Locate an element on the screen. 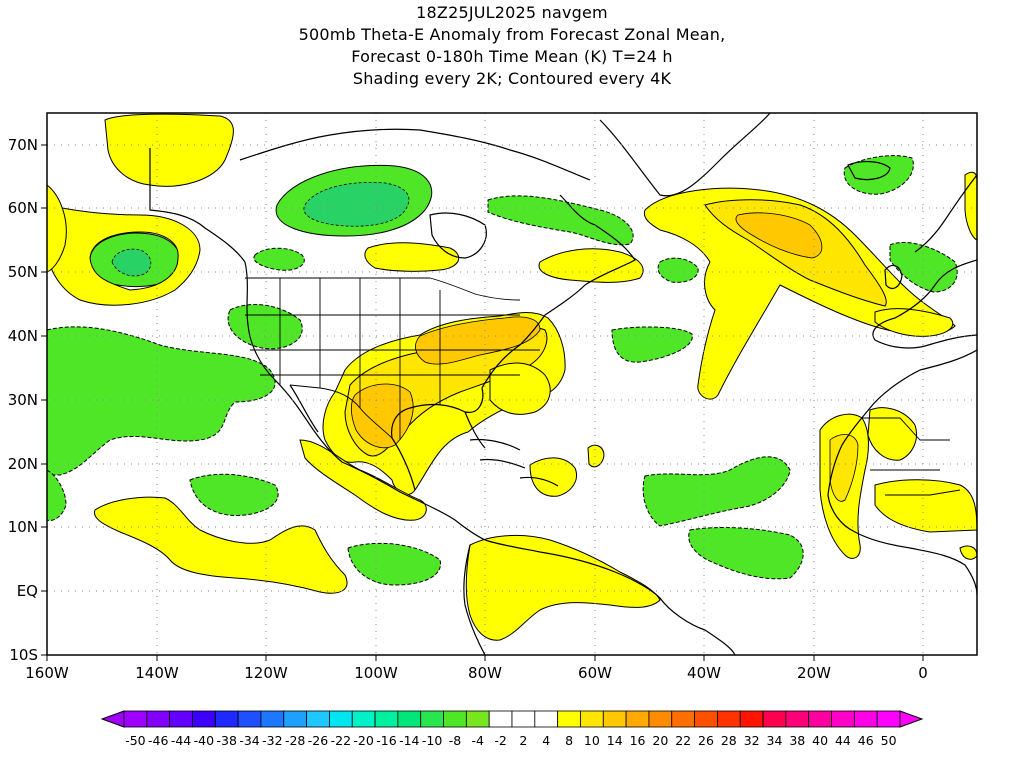  colorbar-label: 4 is located at coordinates (546, 740).